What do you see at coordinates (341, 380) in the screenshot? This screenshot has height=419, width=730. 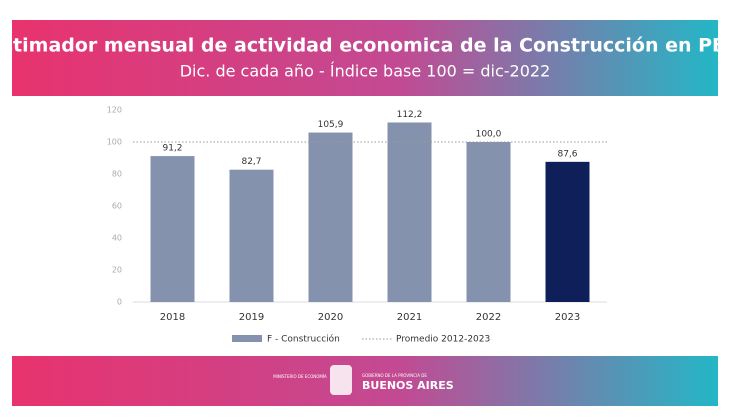 I see `footer-logo` at bounding box center [341, 380].